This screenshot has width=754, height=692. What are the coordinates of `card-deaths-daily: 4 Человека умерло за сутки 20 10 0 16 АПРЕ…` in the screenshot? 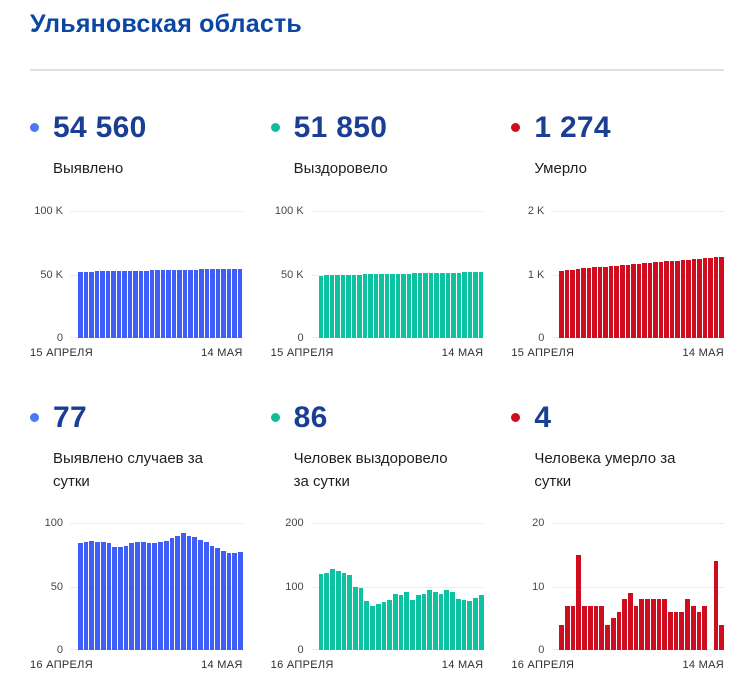 It's located at (618, 536).